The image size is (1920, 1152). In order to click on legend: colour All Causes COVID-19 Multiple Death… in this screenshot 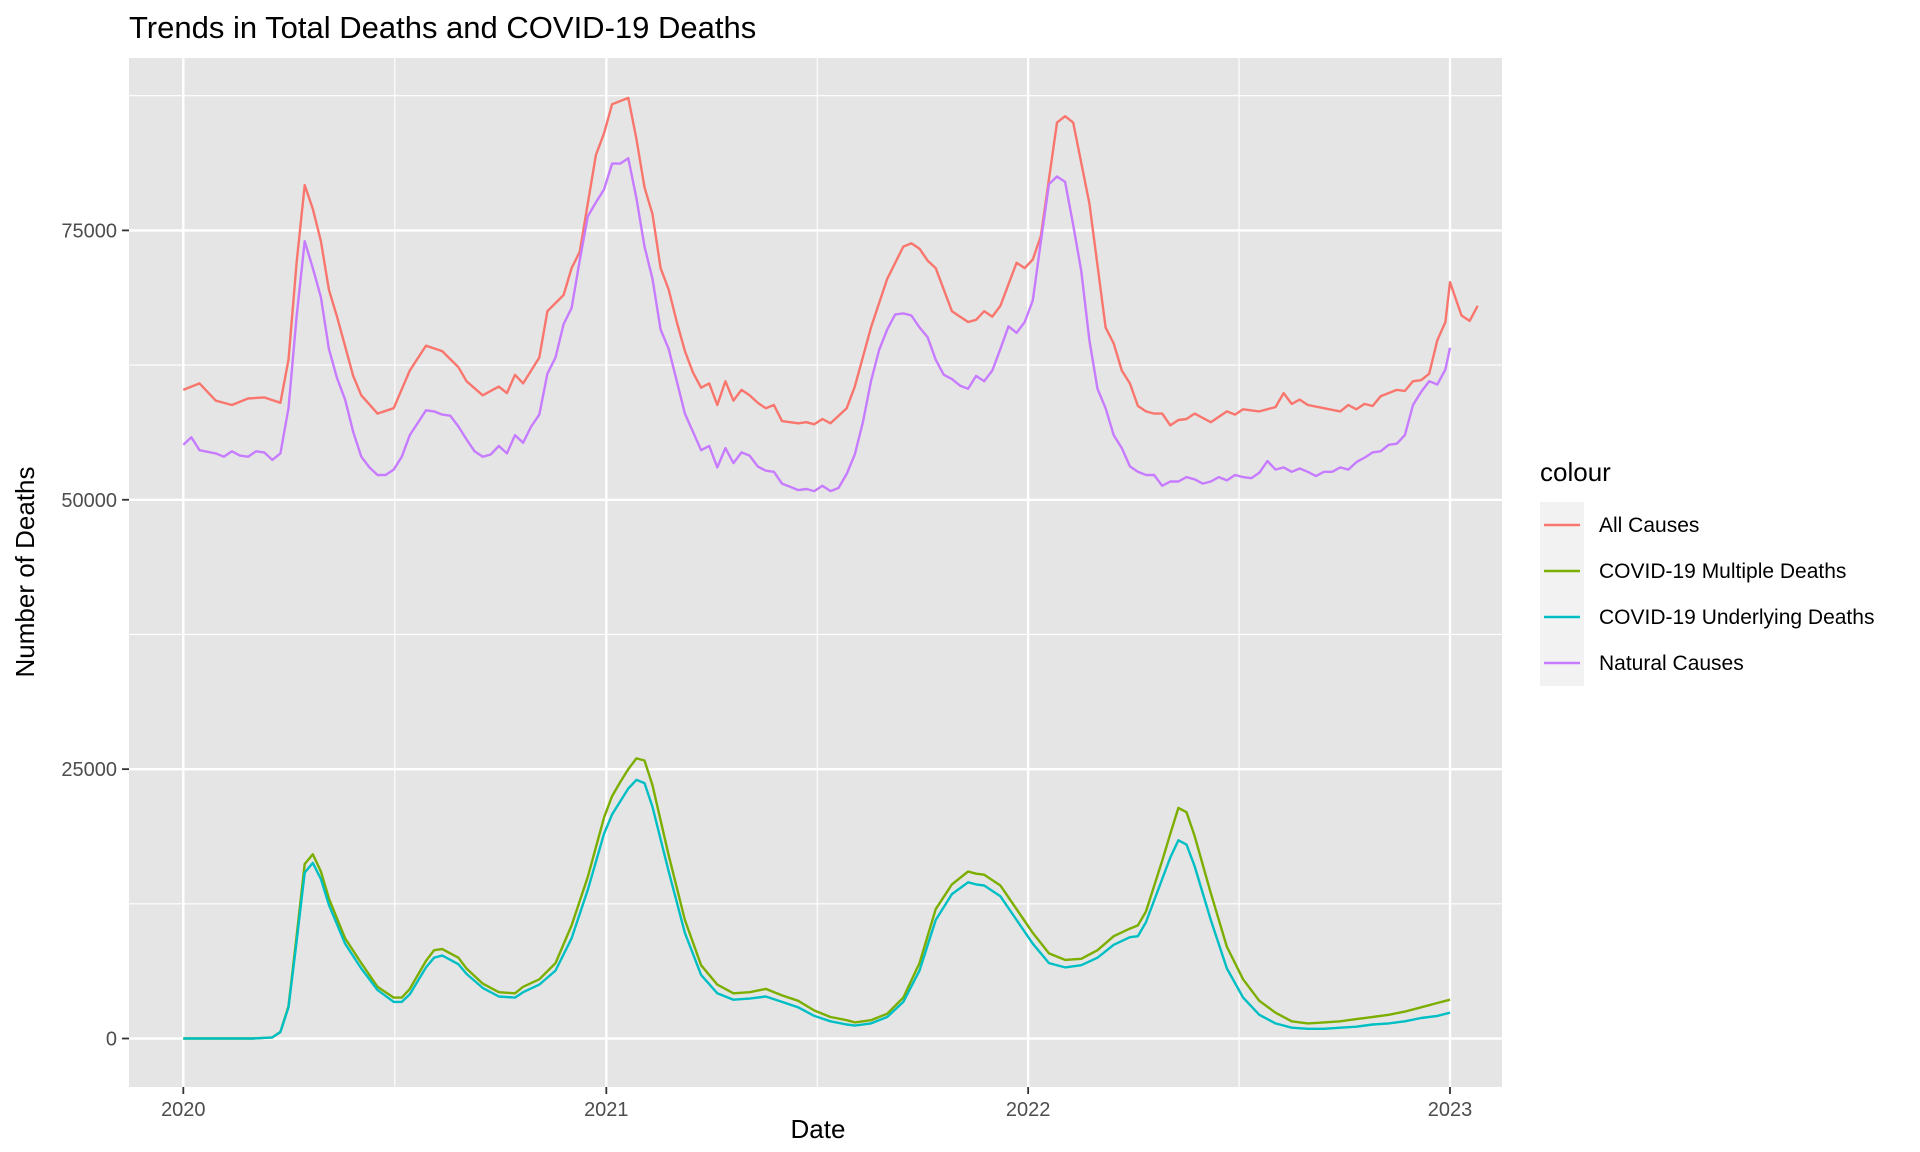, I will do `click(1707, 571)`.